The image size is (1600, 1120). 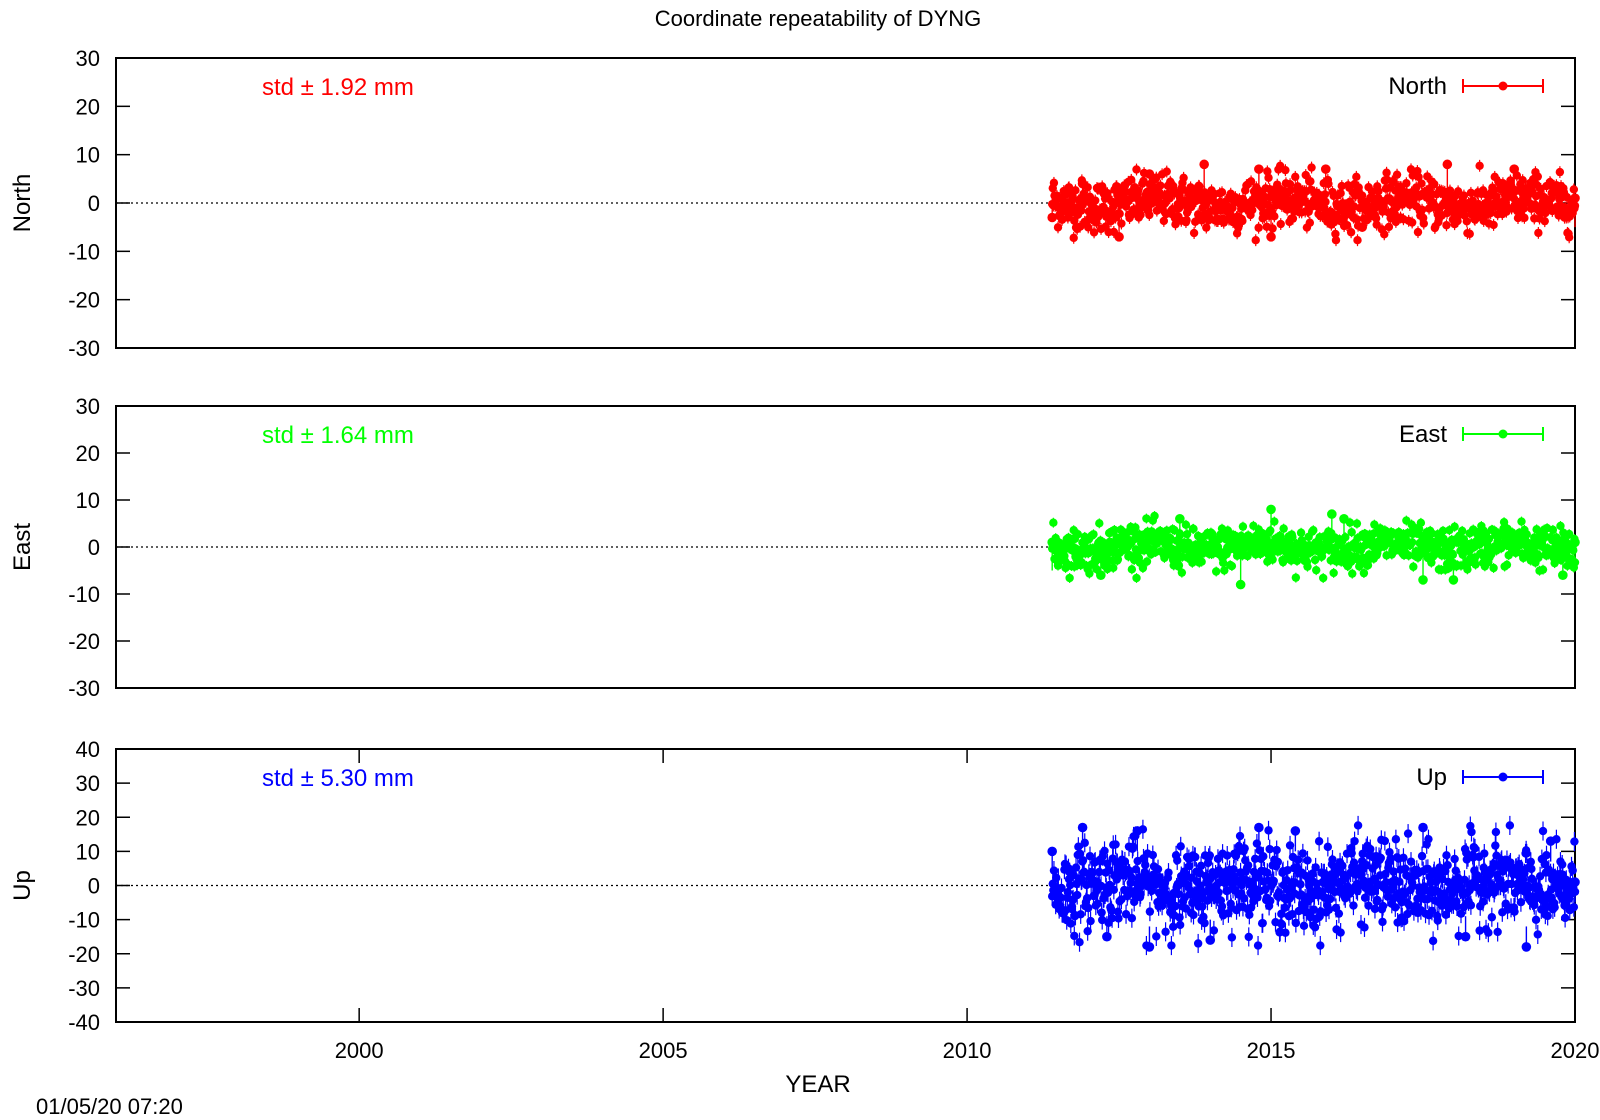 I want to click on x-tick-label: 2015, so click(x=1271, y=1050).